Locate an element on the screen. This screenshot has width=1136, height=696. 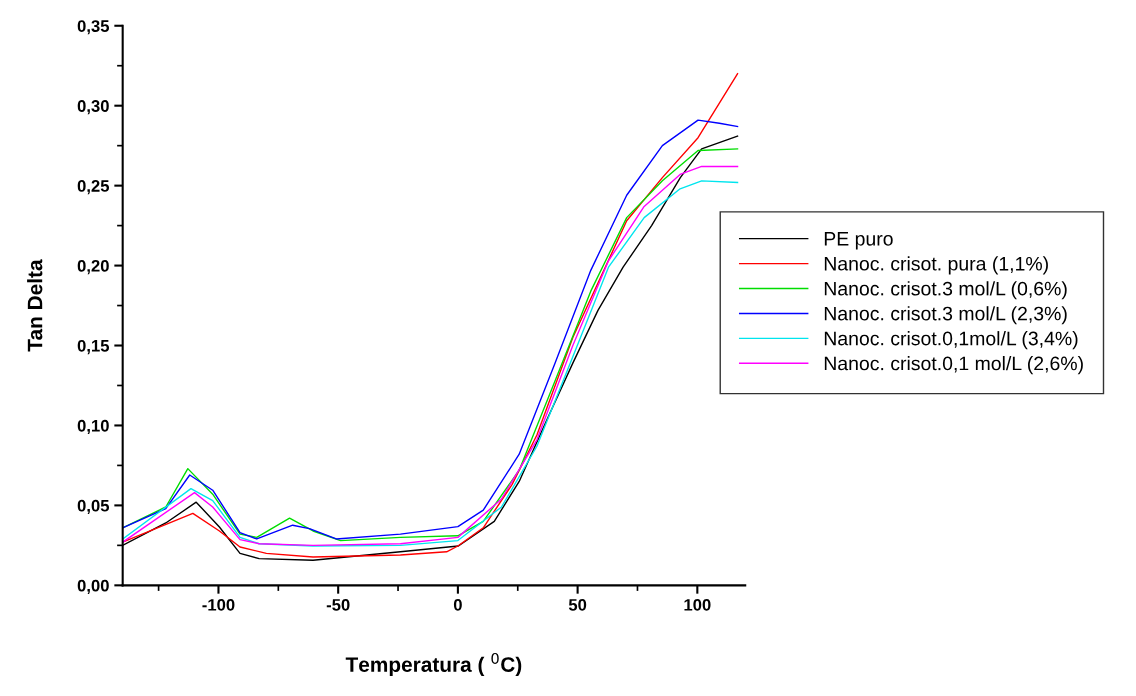
x-tick-label: -50 is located at coordinates (338, 604).